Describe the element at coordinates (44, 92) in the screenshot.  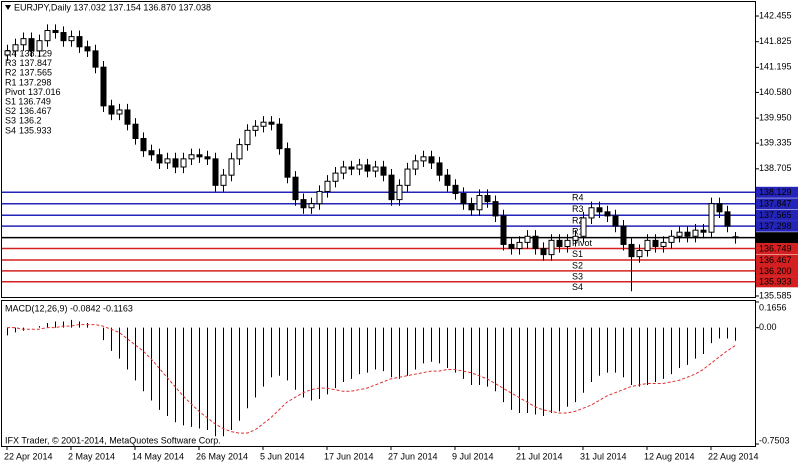
I see `pivot-list-value: 137.016` at that location.